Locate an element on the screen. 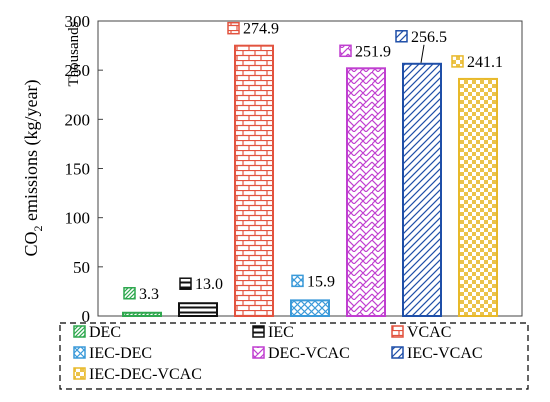 This screenshot has width=550, height=402. bar-dec-vcac is located at coordinates (366, 192).